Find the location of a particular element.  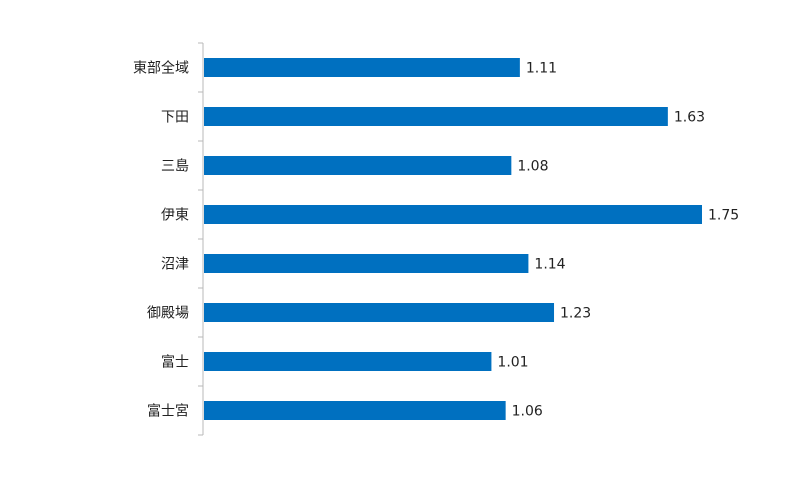

value-label: 1.06 is located at coordinates (527, 412).